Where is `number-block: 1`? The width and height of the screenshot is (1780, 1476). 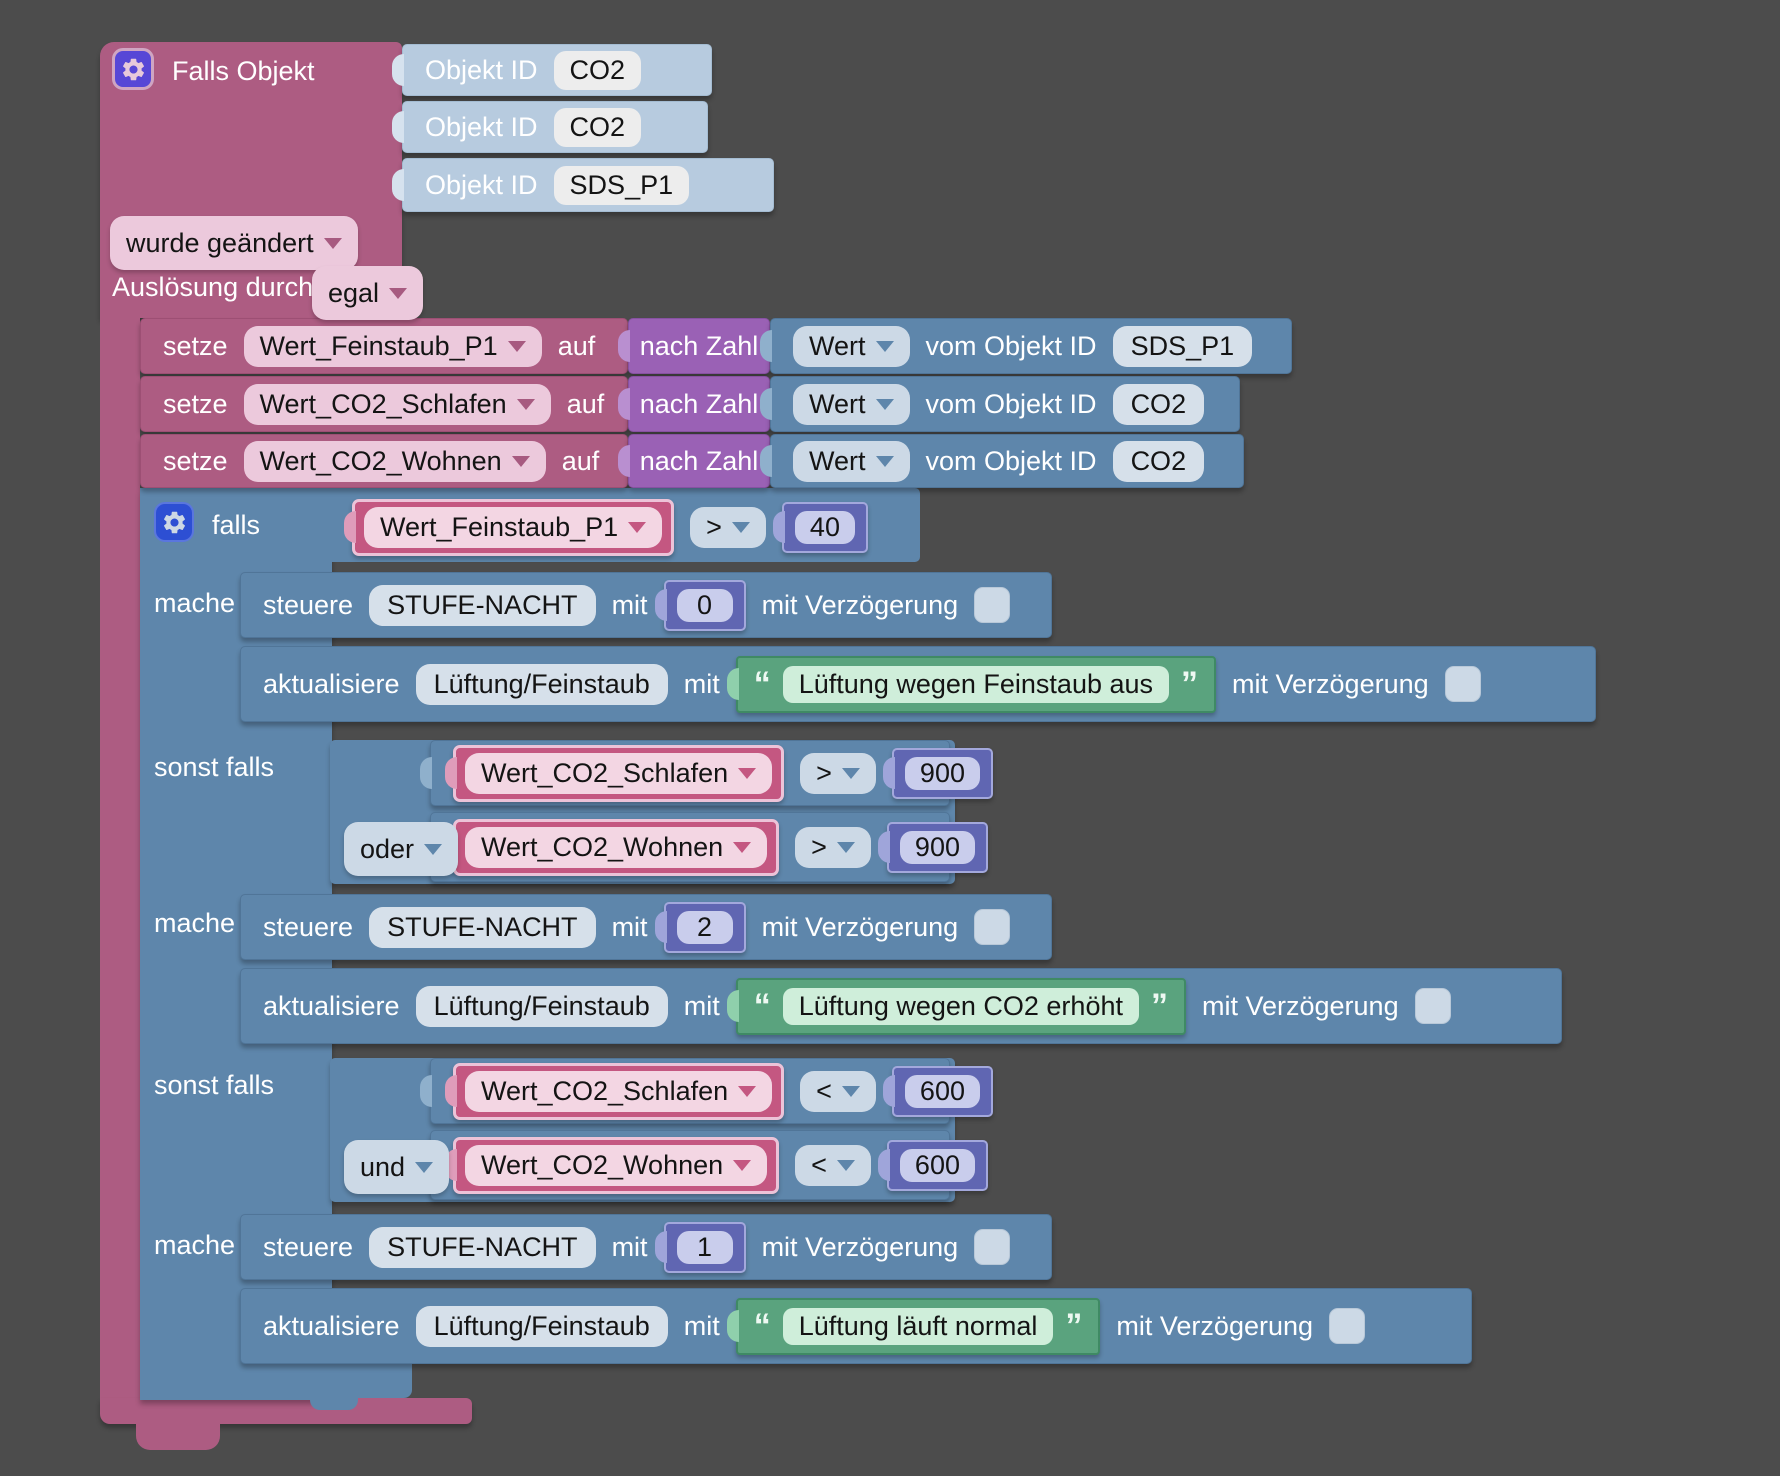 number-block: 1 is located at coordinates (704, 1247).